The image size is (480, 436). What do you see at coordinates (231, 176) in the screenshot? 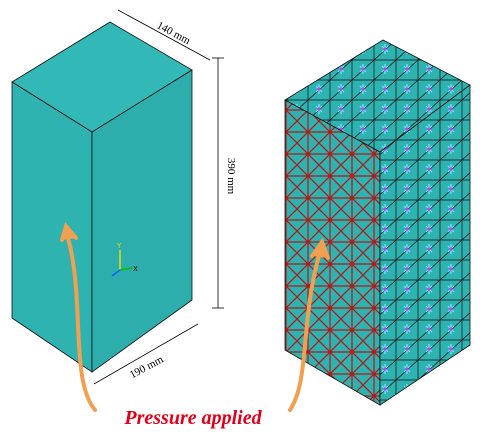
I see `dimension-label: 390 mm` at bounding box center [231, 176].